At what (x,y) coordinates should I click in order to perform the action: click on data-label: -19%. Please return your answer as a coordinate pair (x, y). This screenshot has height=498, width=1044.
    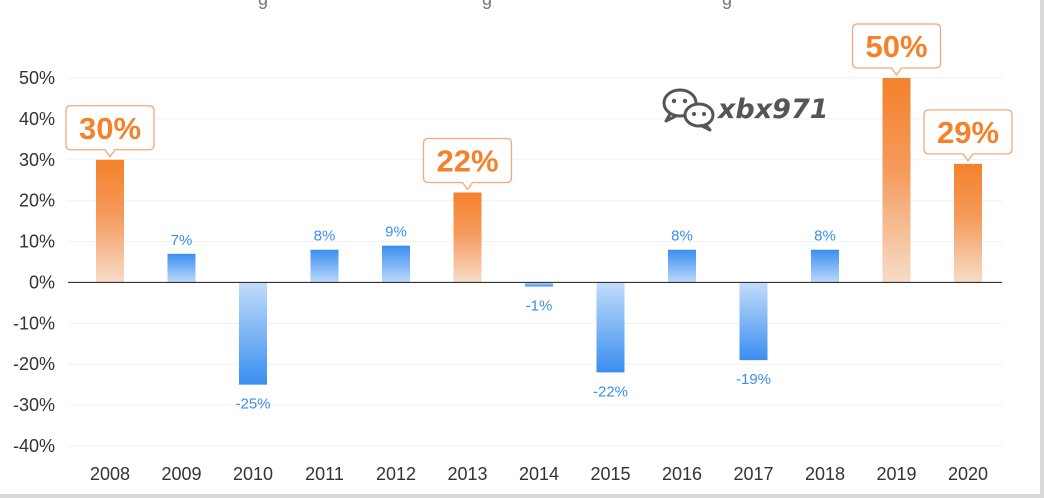
    Looking at the image, I should click on (753, 379).